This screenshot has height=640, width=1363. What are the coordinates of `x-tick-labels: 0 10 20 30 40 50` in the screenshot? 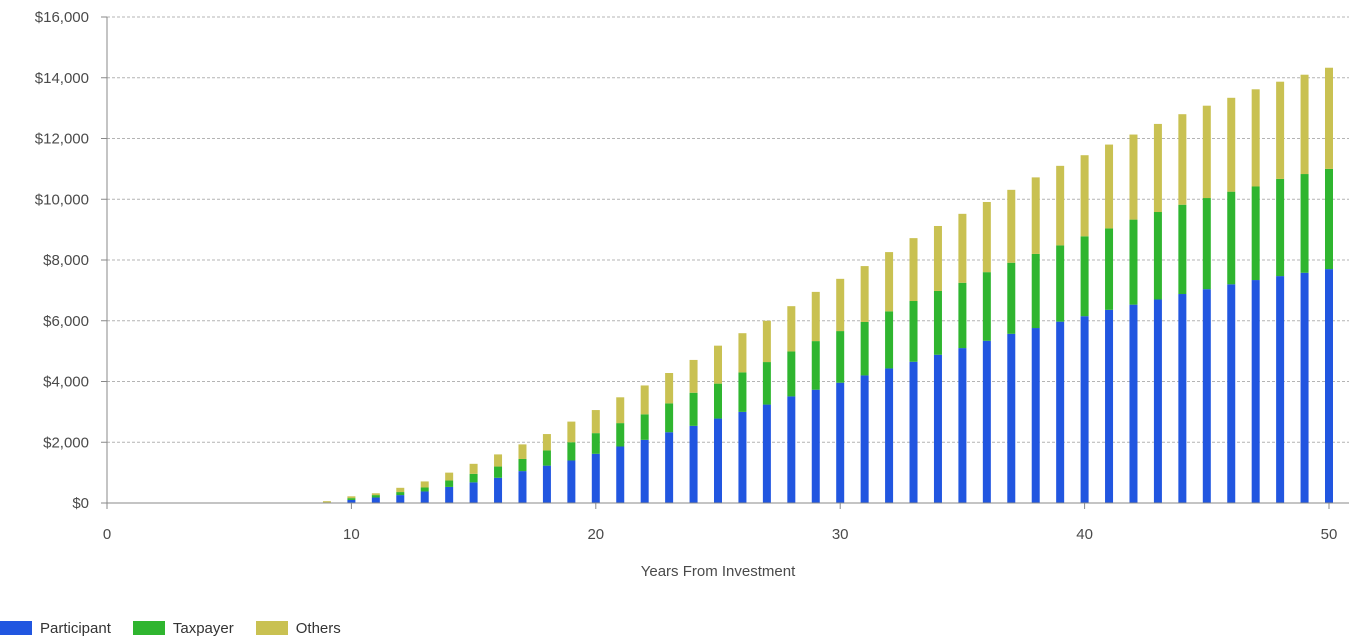 It's located at (720, 523).